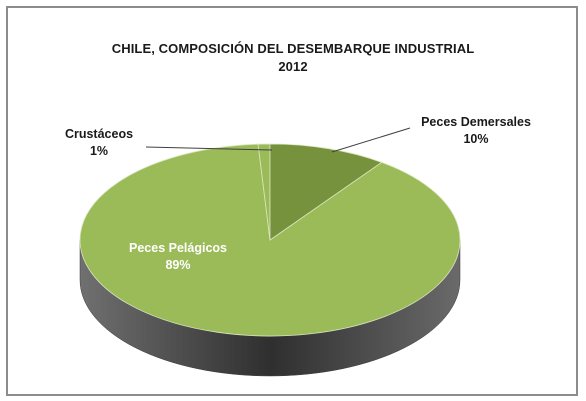 This screenshot has width=586, height=401. What do you see at coordinates (99, 134) in the screenshot?
I see `label-crustaceos-name: Crustáceos` at bounding box center [99, 134].